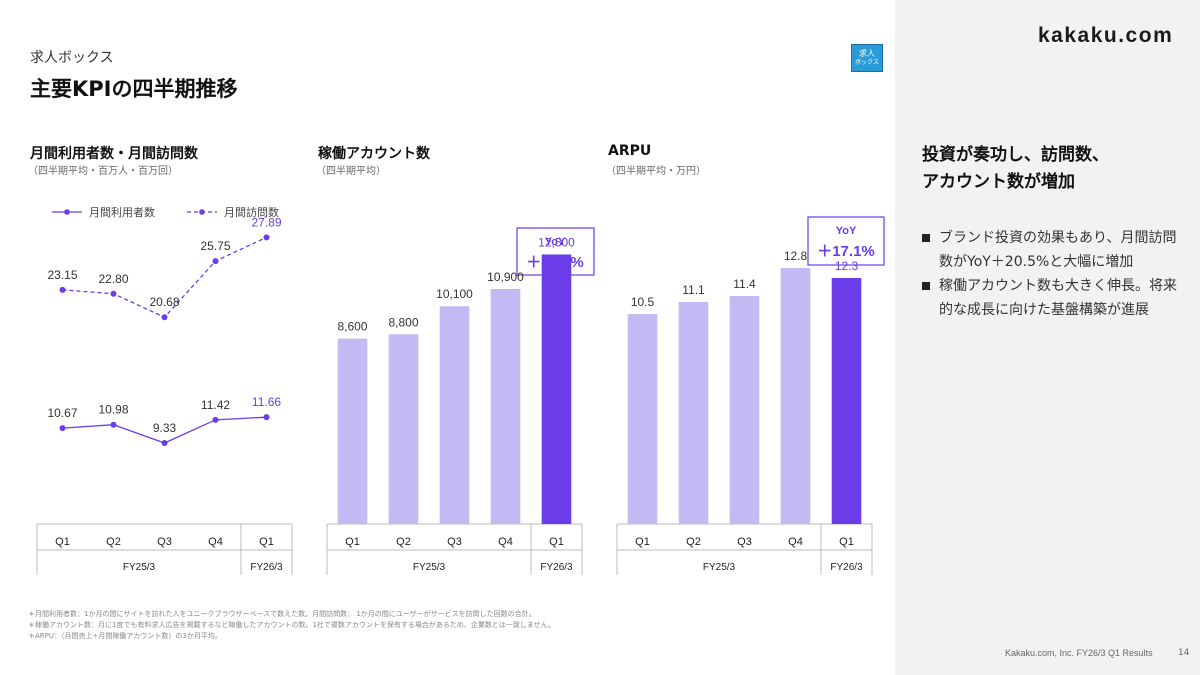 The height and width of the screenshot is (675, 1200). Describe the element at coordinates (113, 410) in the screenshot. I see `chart1-series-0-data-label: 10.98` at that location.